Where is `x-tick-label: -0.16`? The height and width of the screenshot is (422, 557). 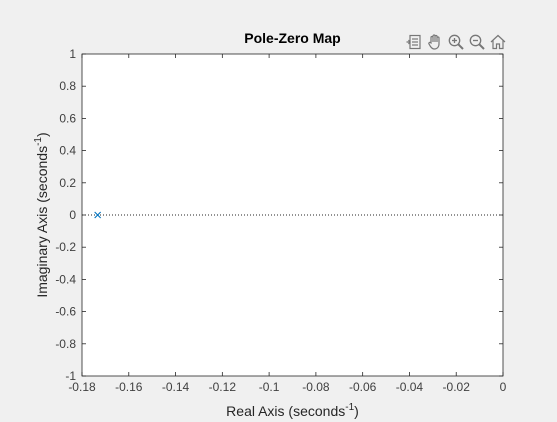
x-tick-label: -0.16 is located at coordinates (129, 387).